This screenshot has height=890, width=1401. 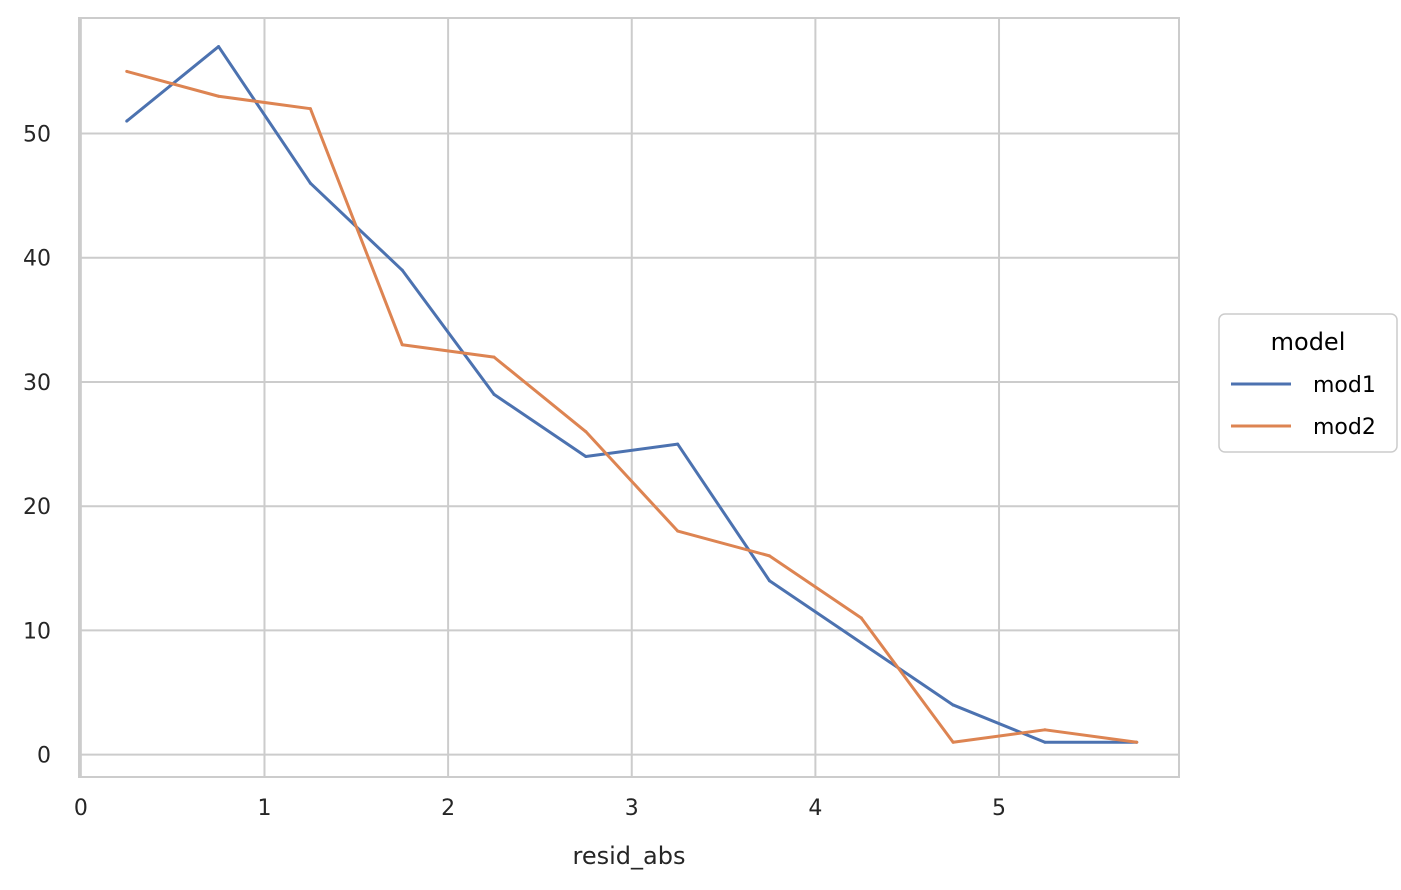 What do you see at coordinates (264, 808) in the screenshot?
I see `x-tick-label: 1` at bounding box center [264, 808].